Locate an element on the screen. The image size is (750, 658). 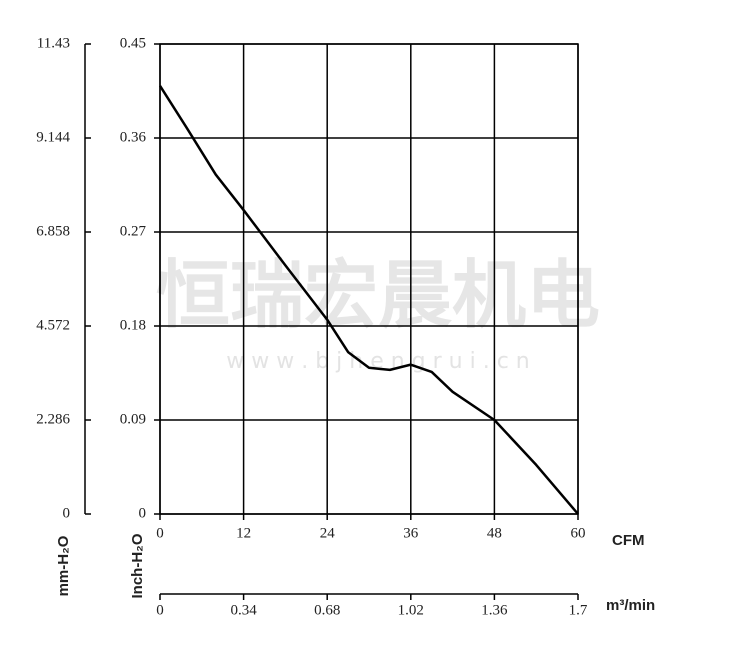
y2-axis-title: mm-H₂O is located at coordinates (63, 565).